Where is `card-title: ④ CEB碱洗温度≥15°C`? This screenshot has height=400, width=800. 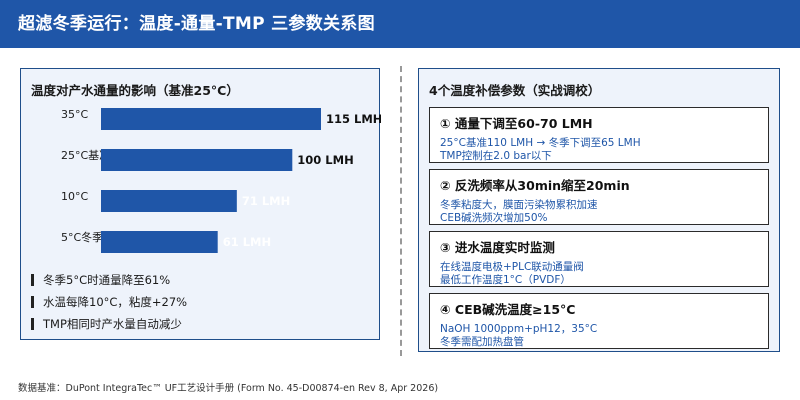
card-title: ④ CEB碱洗温度≥15°C is located at coordinates (508, 309).